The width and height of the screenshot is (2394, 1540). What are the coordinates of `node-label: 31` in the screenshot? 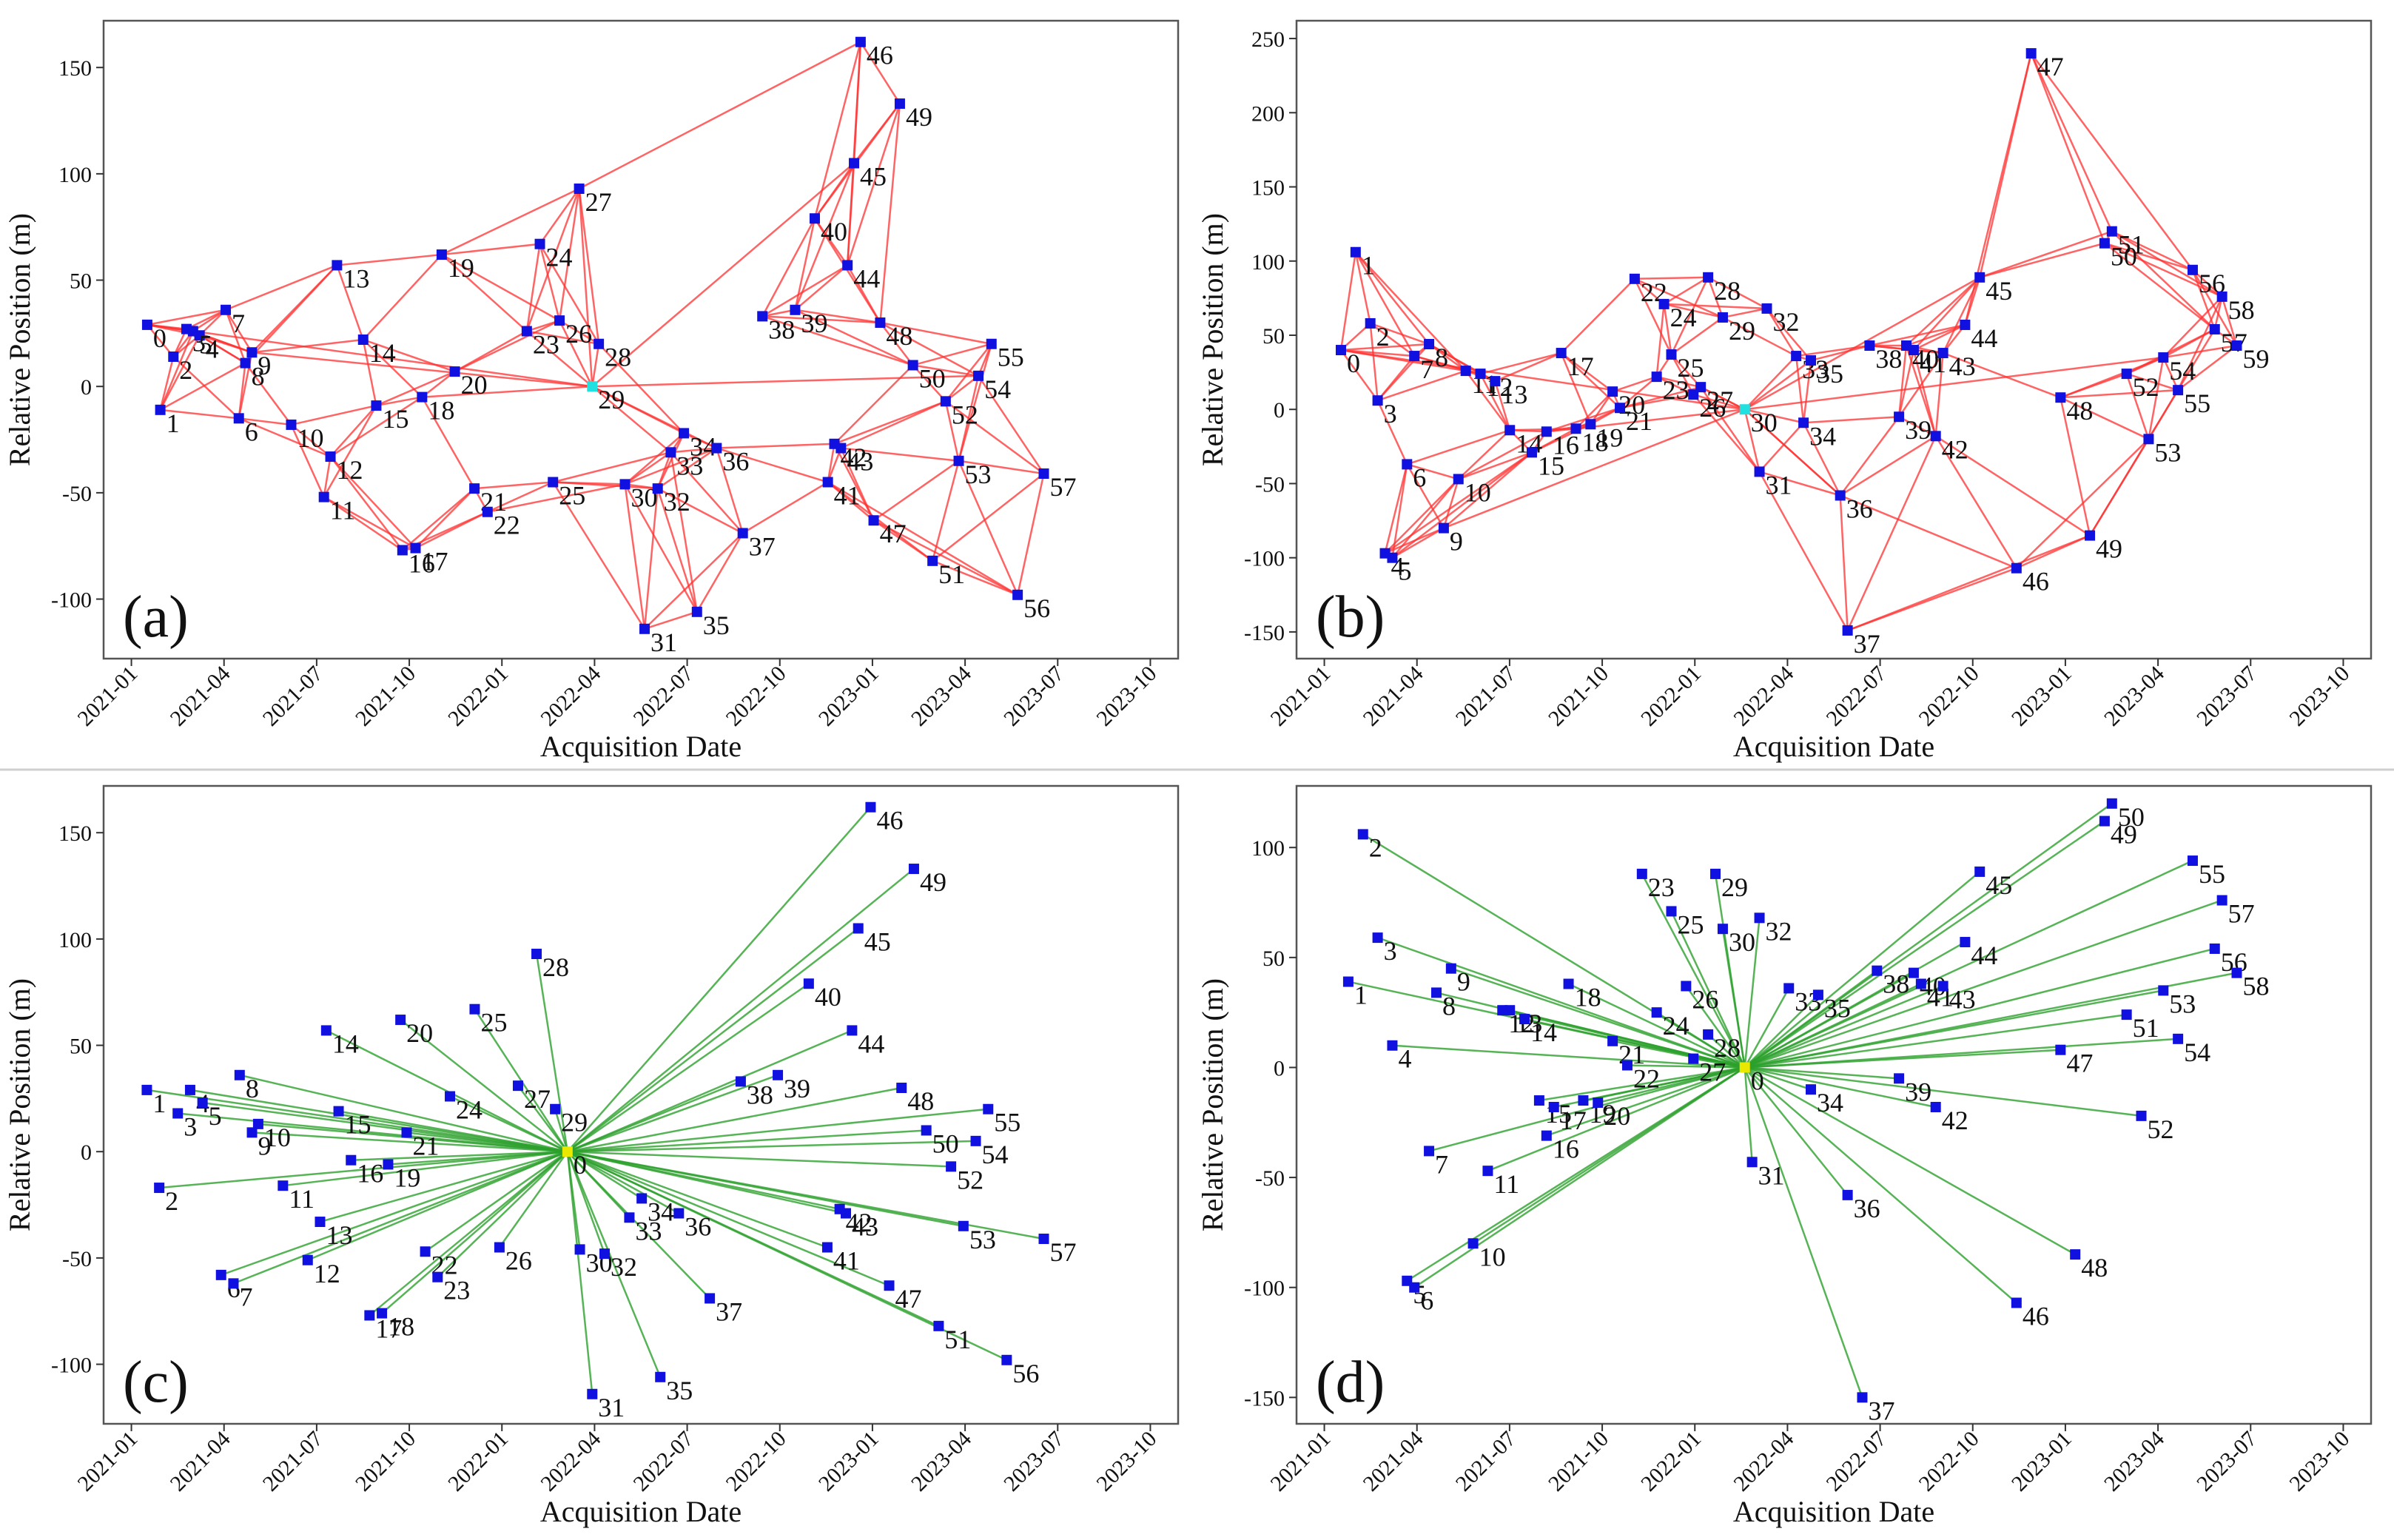 It's located at (1779, 485).